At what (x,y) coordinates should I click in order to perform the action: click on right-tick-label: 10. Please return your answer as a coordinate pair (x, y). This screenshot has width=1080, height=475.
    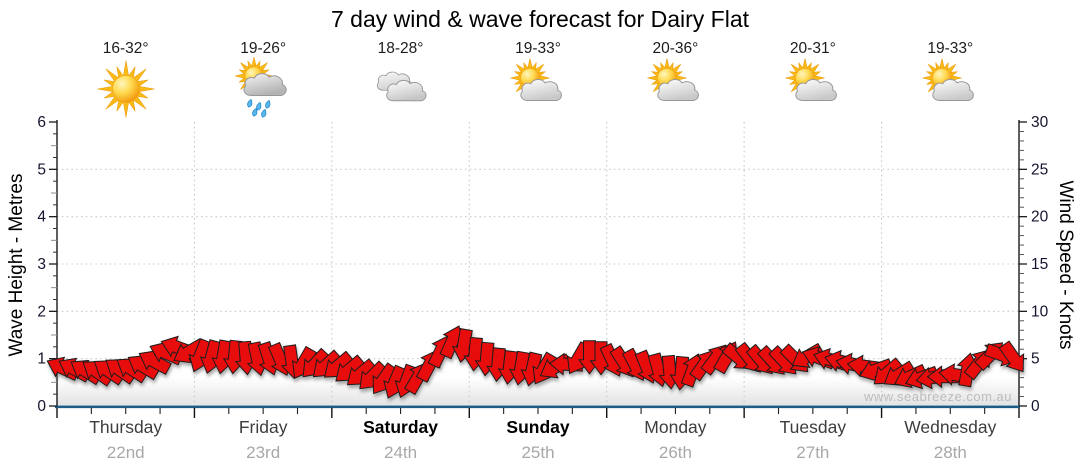
    Looking at the image, I should click on (1040, 311).